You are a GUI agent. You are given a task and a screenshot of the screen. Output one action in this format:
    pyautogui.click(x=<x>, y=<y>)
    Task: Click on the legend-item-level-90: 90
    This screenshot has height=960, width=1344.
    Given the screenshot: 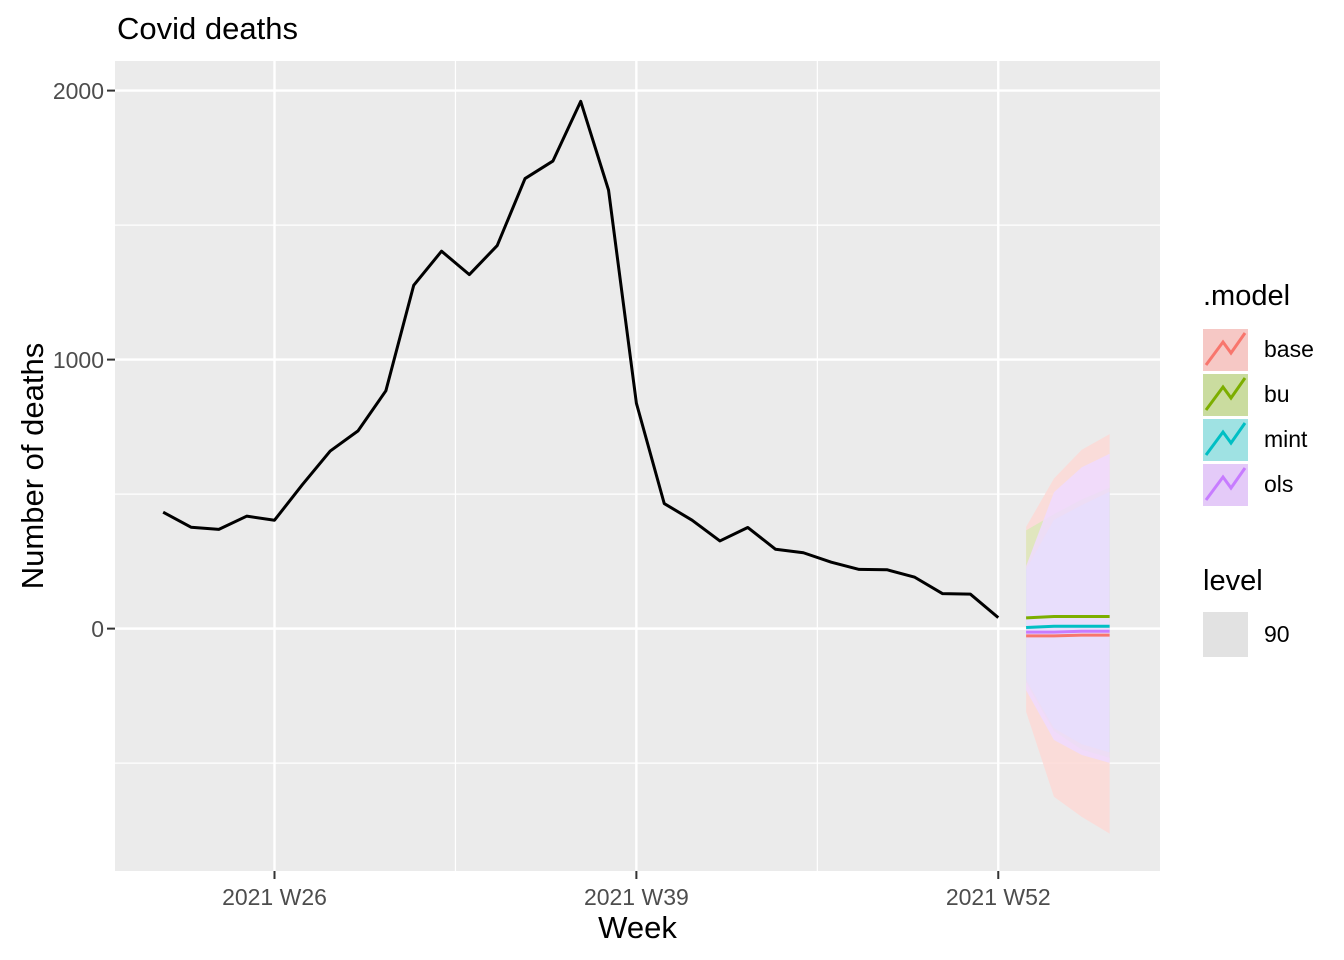 What is the action you would take?
    pyautogui.click(x=1273, y=634)
    